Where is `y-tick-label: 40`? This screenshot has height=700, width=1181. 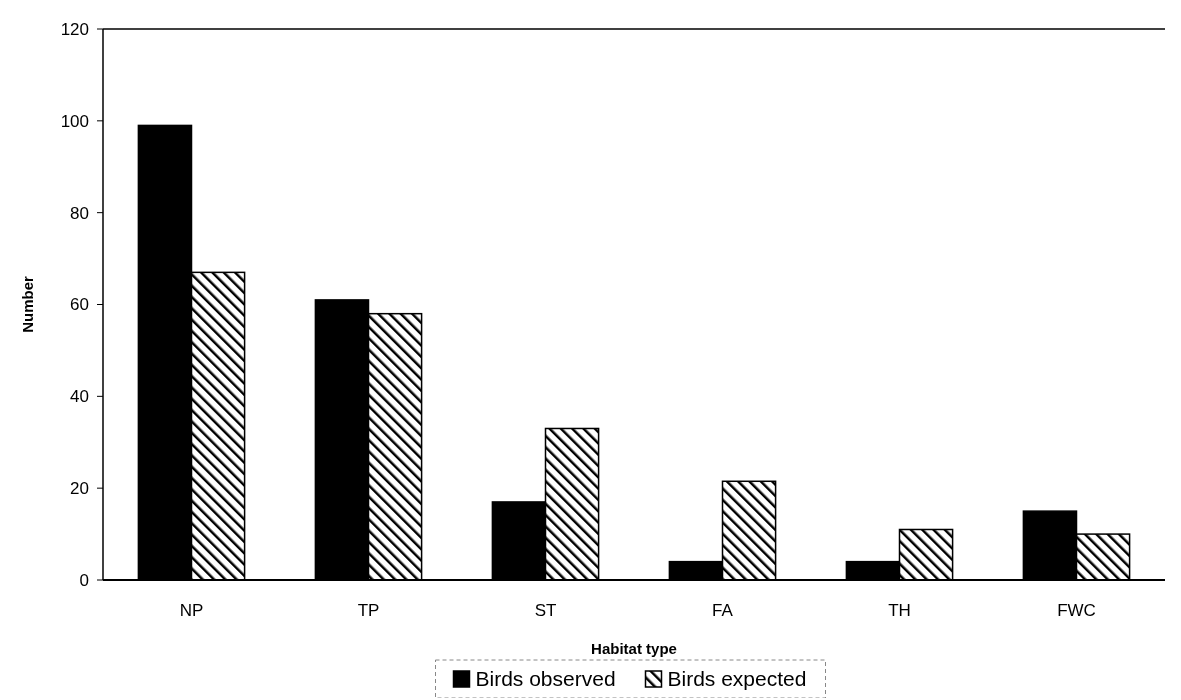
y-tick-label: 40 is located at coordinates (79, 397).